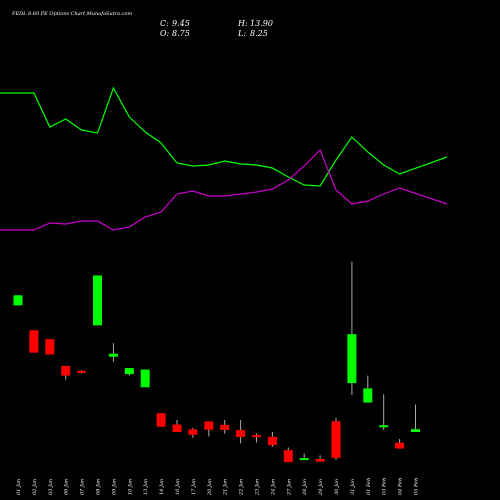 The width and height of the screenshot is (500, 500). I want to click on x-tick-label: 21 Jan, so click(226, 487).